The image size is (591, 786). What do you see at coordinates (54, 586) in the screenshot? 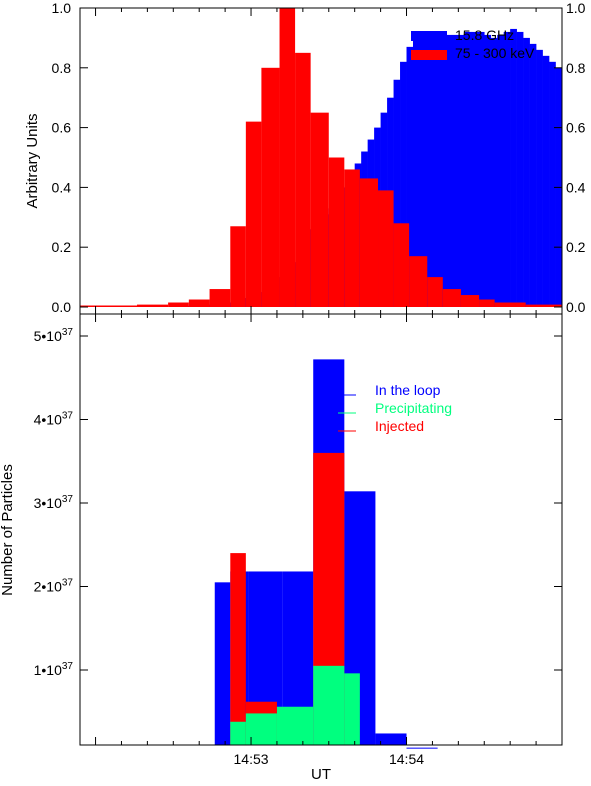
I see `bottom-ytick-label: 2•1037` at bounding box center [54, 586].